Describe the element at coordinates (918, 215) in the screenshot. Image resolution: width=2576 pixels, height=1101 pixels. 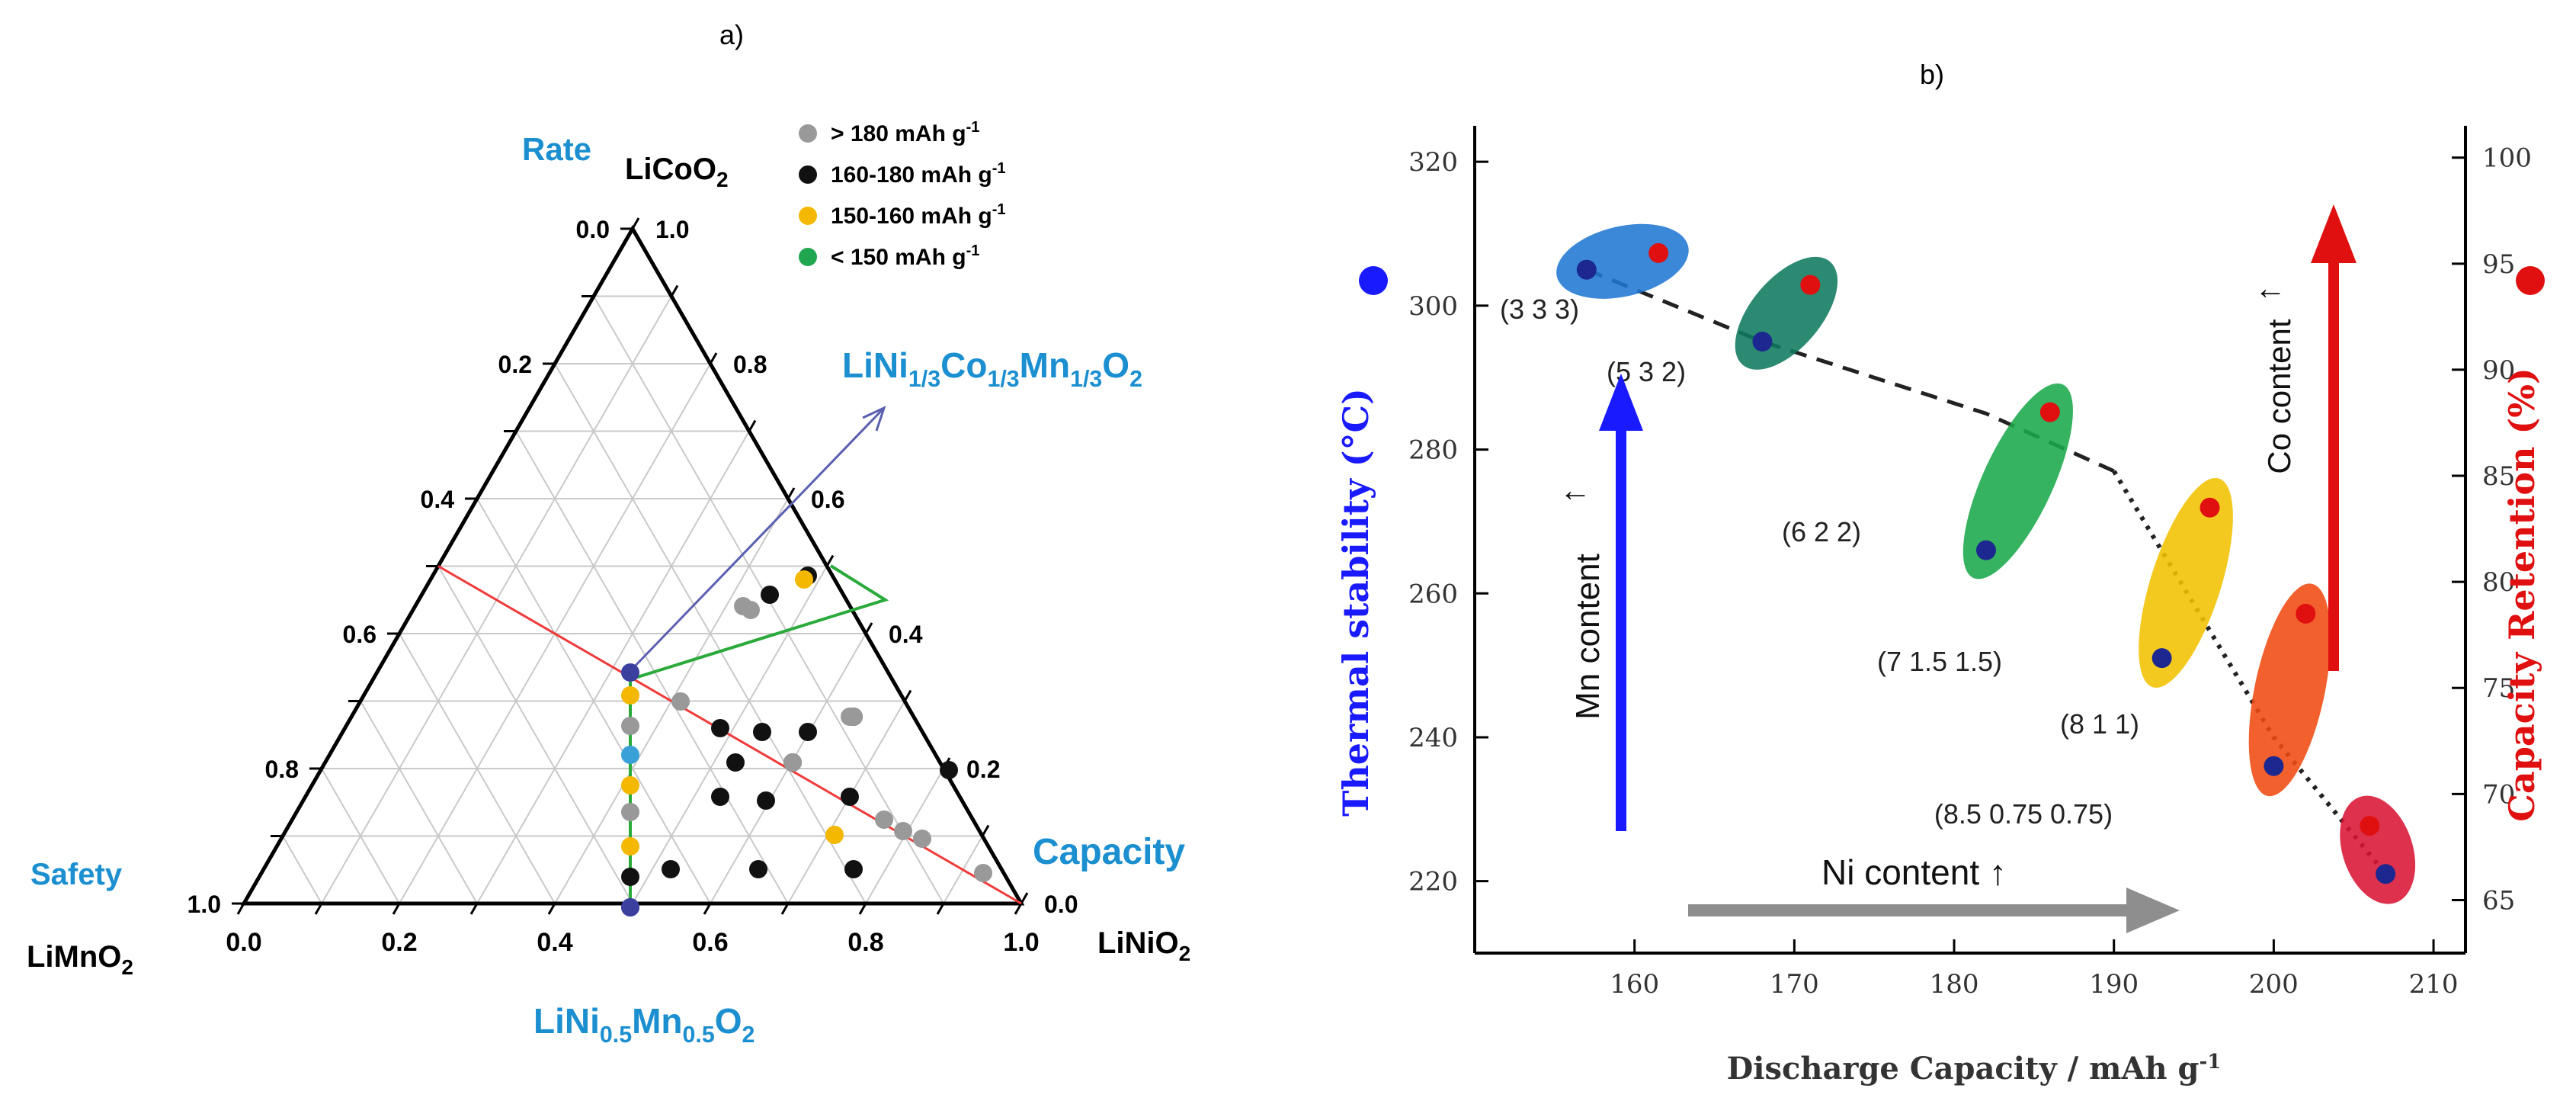
I see `legend-label: 150-160 mAh g-1` at that location.